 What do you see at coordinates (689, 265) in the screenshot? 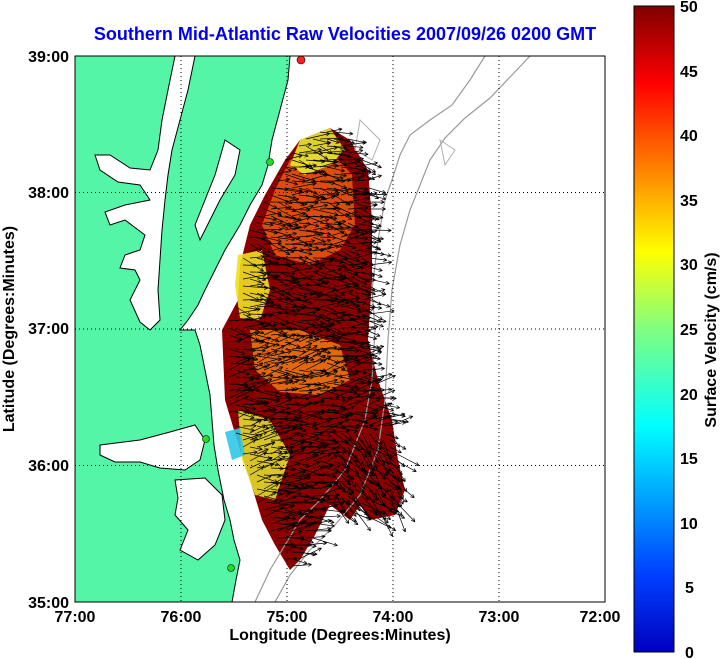
I see `colorbar-tick-label: 30` at bounding box center [689, 265].